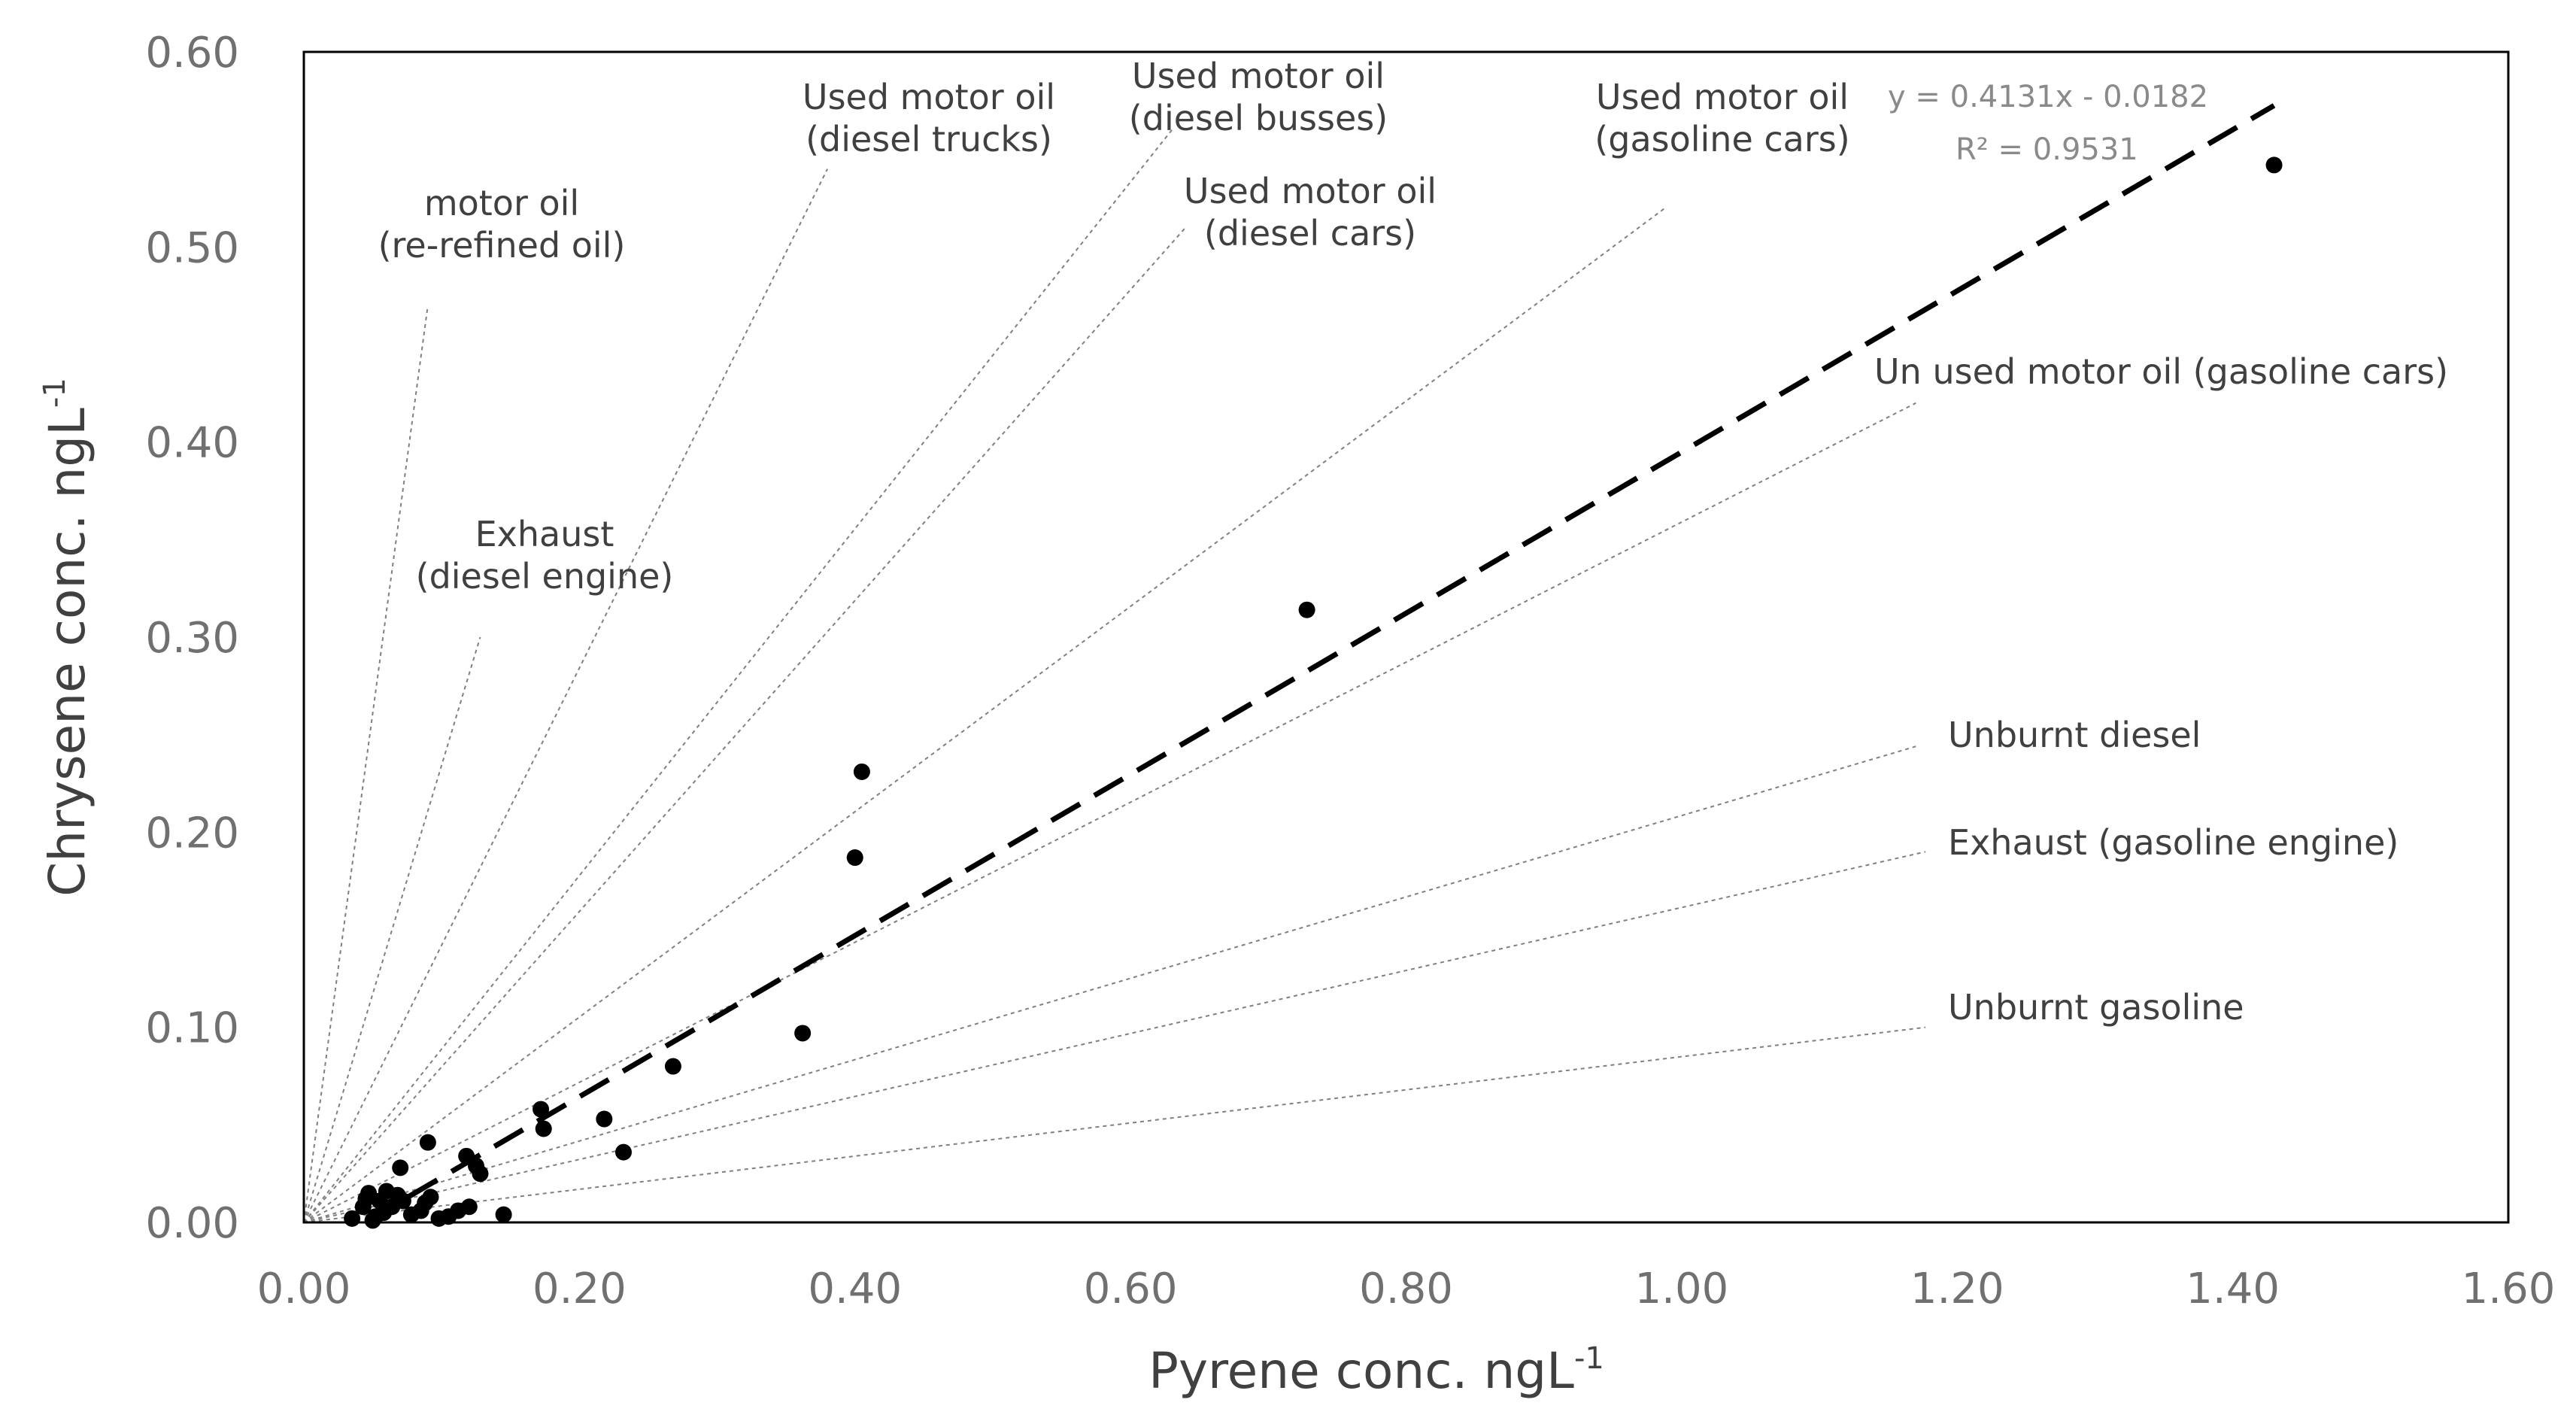 The height and width of the screenshot is (1421, 2576). I want to click on reference-line-label: motor oil (re-refined oil), so click(502, 225).